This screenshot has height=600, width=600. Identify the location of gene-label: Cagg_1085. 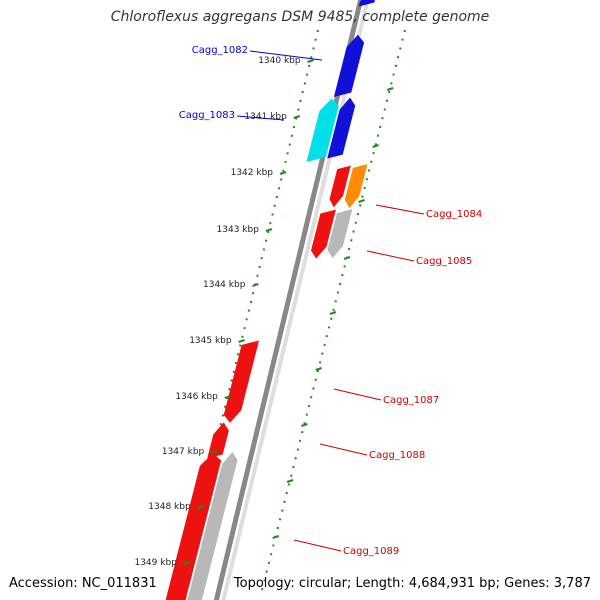
(444, 261).